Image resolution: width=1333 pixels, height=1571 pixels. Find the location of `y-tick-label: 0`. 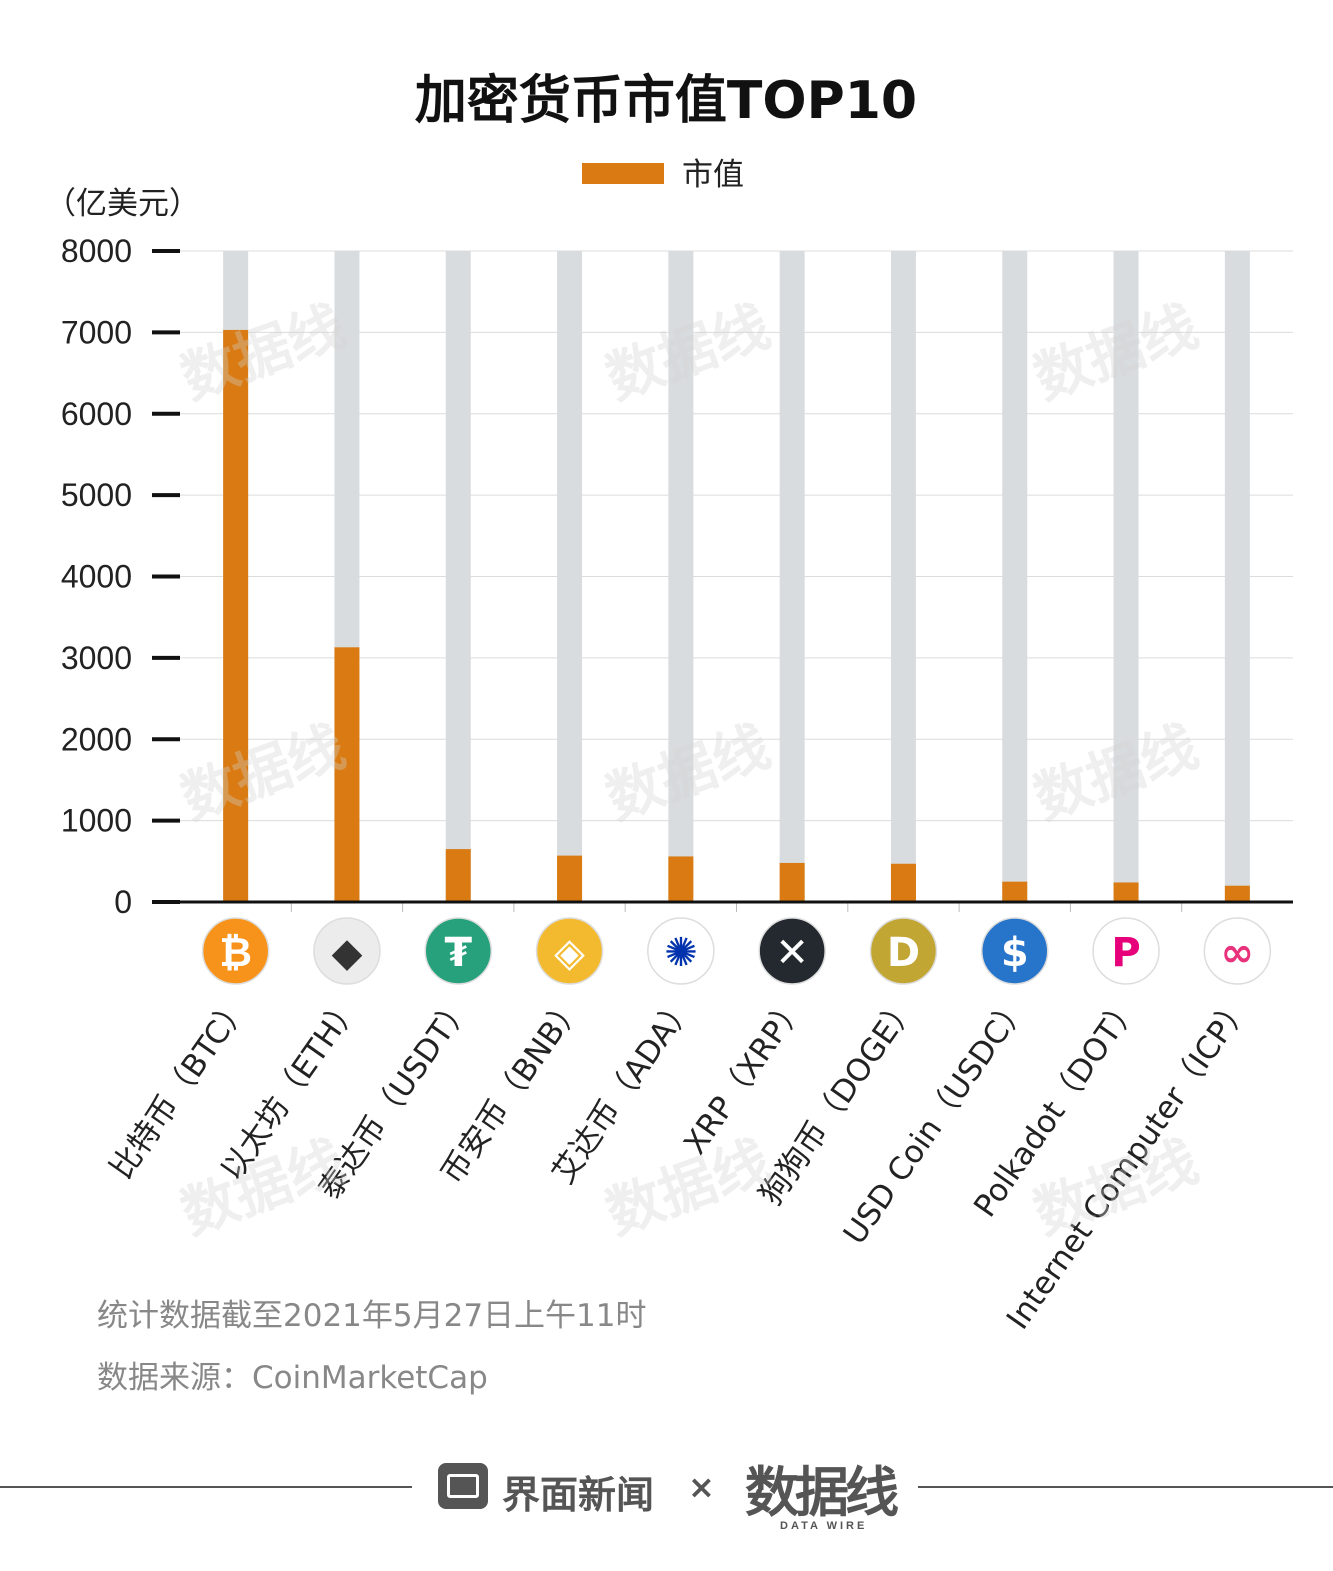

y-tick-label: 0 is located at coordinates (123, 902).